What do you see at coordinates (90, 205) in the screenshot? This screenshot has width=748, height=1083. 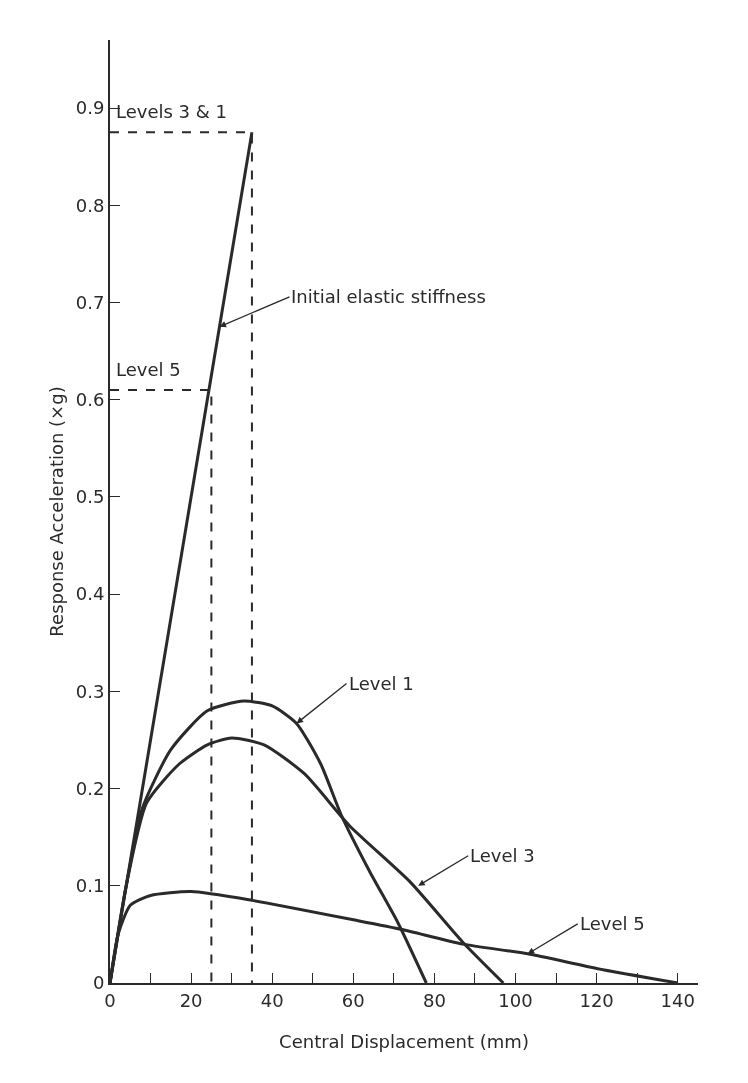 I see `y-tick-label: 0.8` at bounding box center [90, 205].